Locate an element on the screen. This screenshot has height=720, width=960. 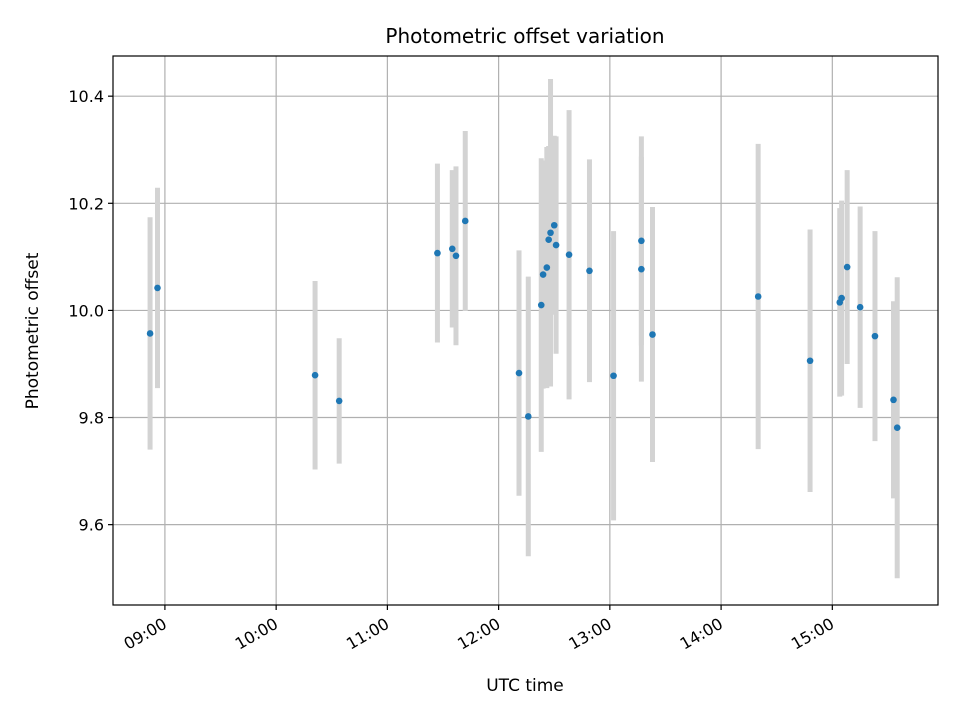
chart-title: Photometric offset variation is located at coordinates (524, 36).